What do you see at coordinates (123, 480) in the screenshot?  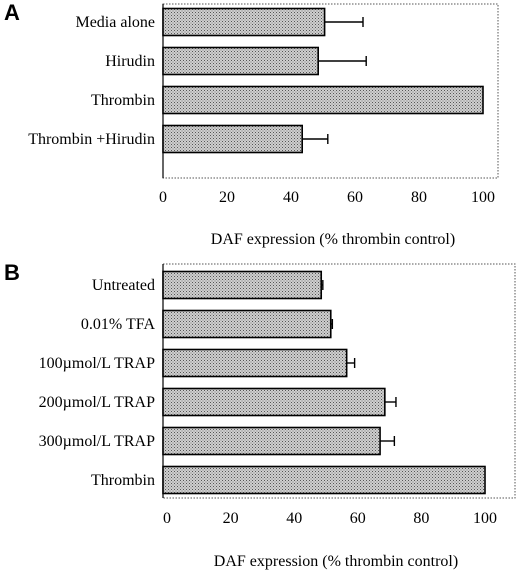 I see `panel-b-category-label: Thrombin` at bounding box center [123, 480].